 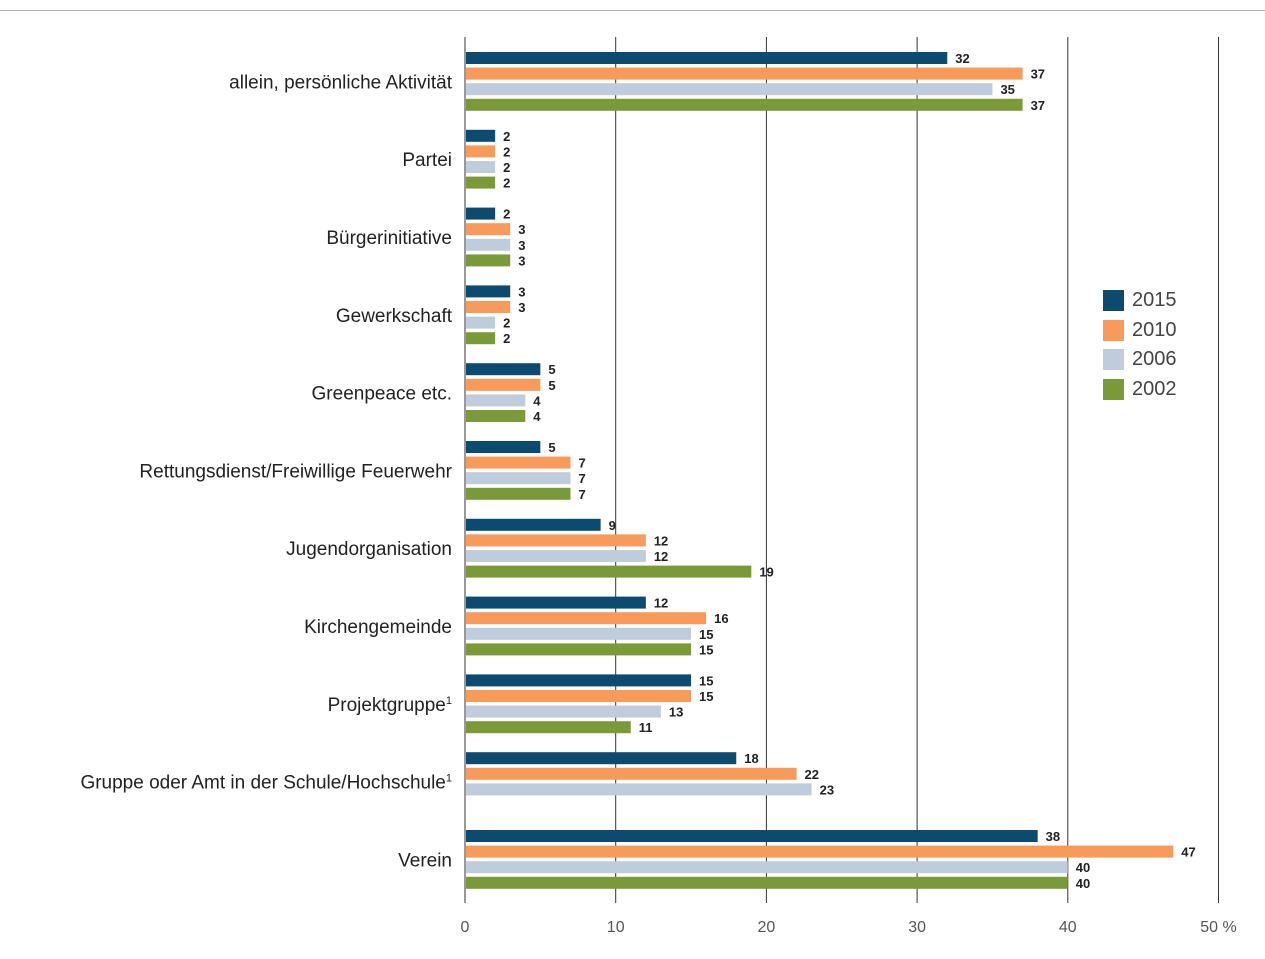 I want to click on data-label: 9, so click(x=612, y=525).